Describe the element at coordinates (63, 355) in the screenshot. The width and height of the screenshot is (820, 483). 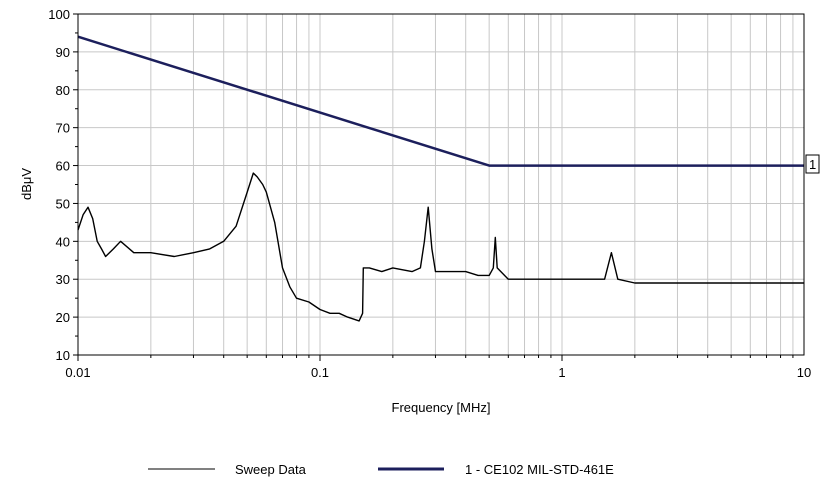
I see `y-tick-label: 10` at that location.